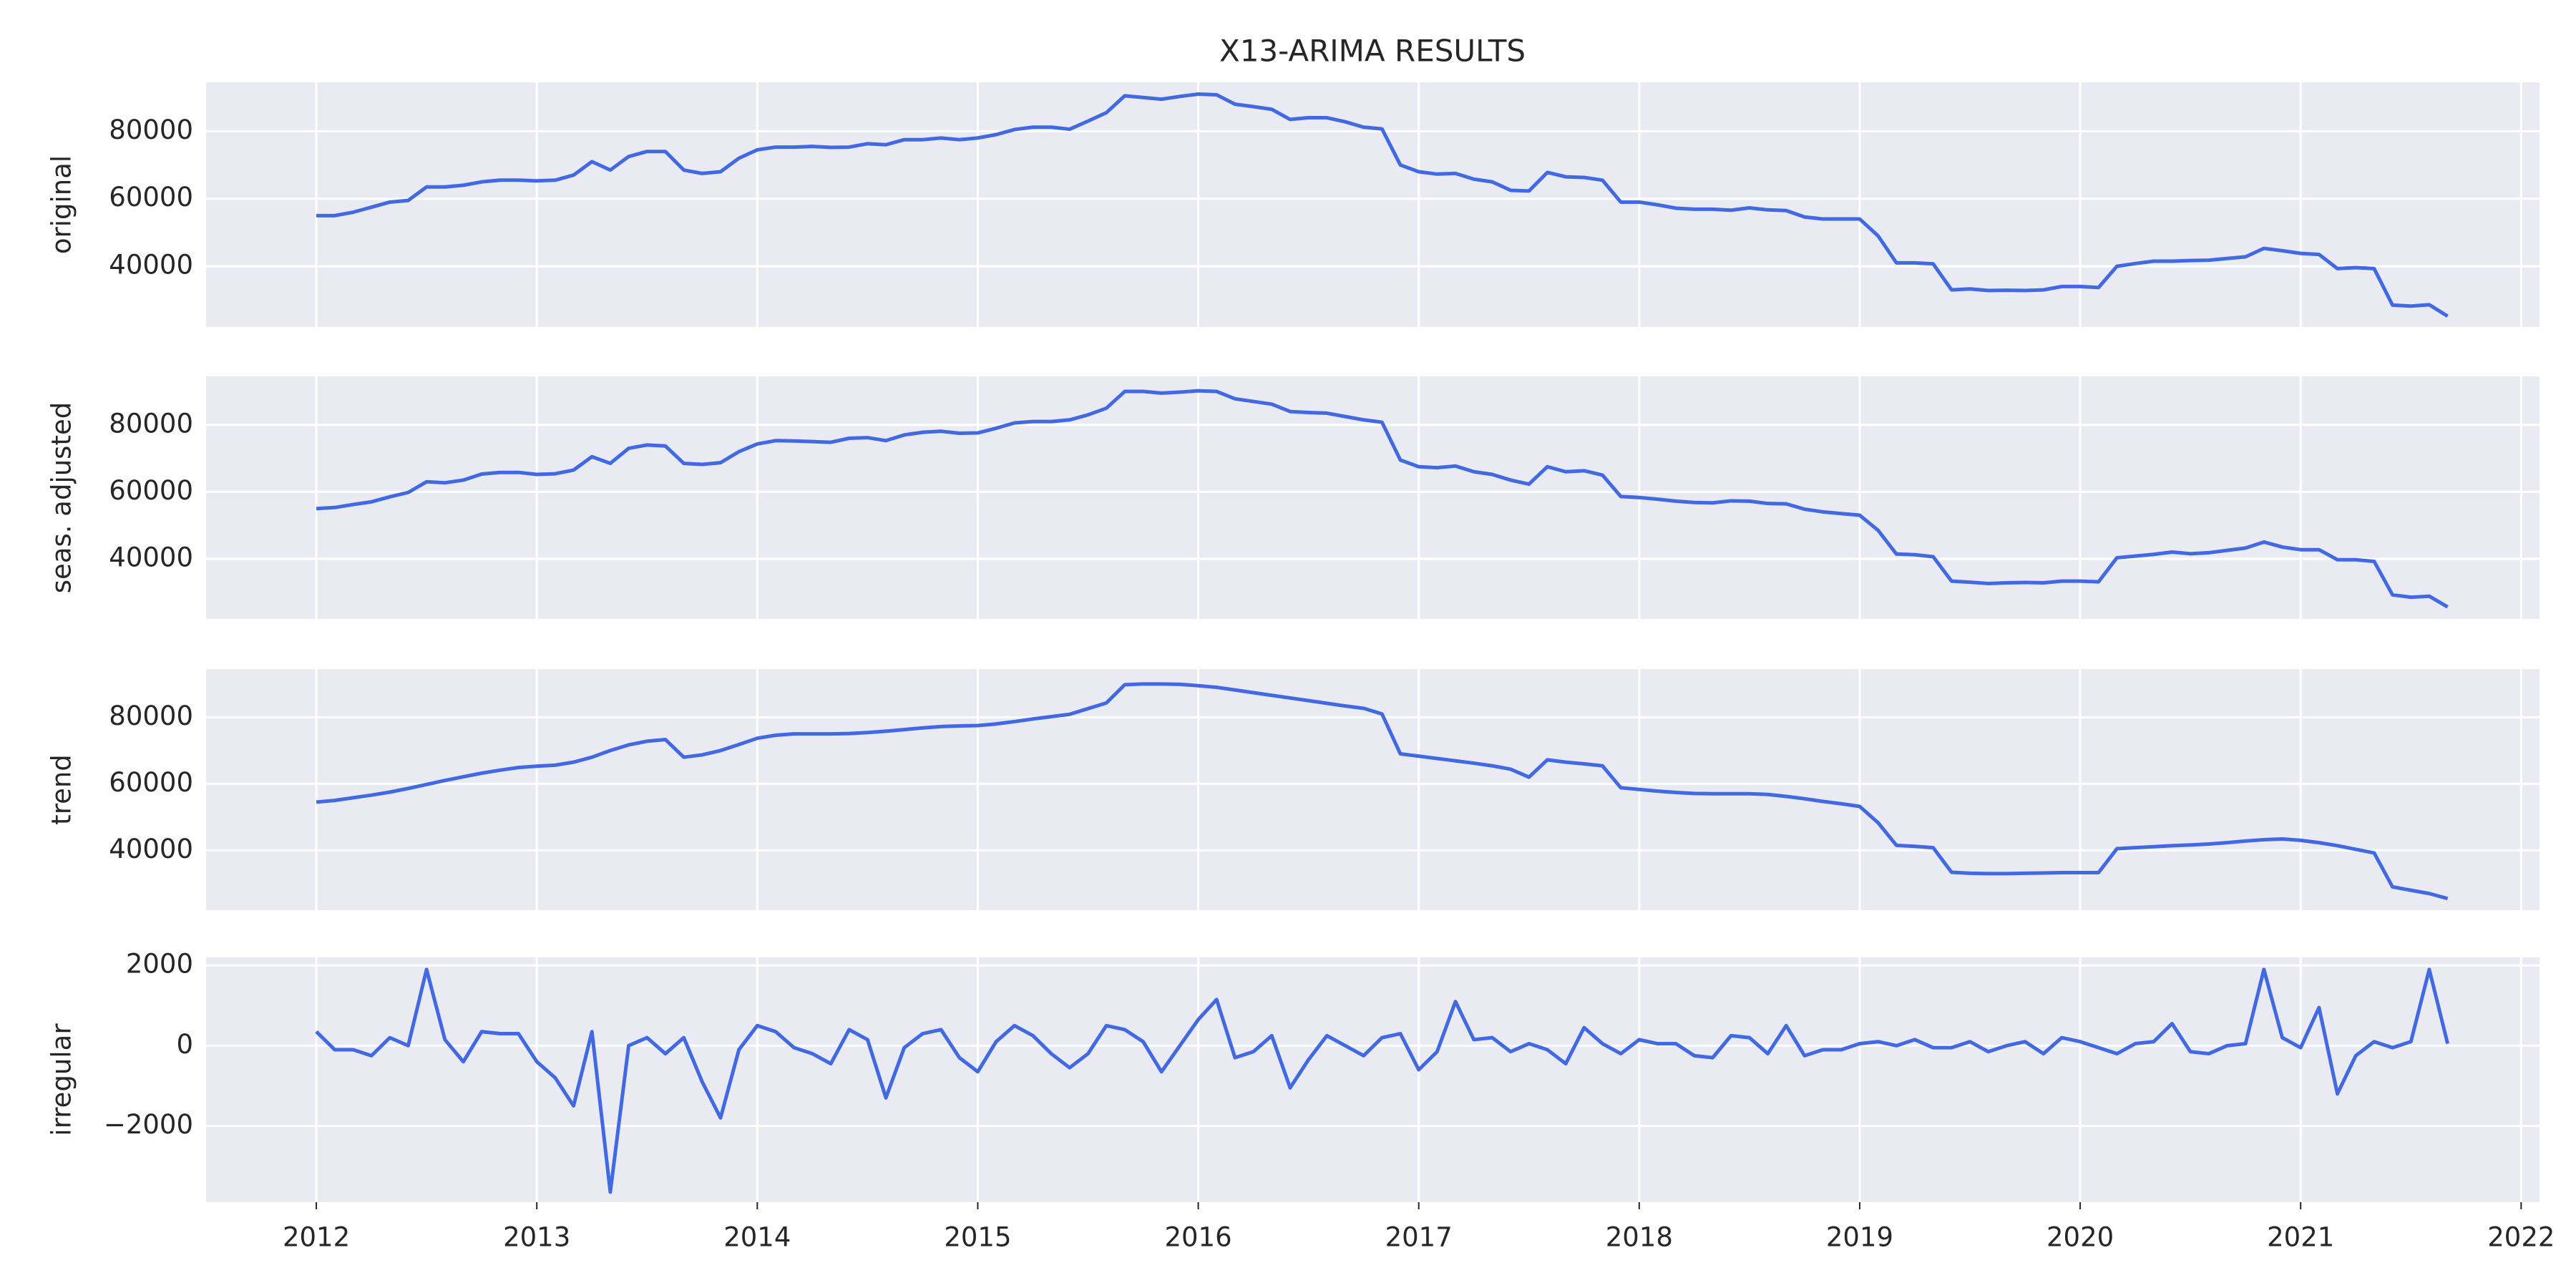 The height and width of the screenshot is (1288, 2576). What do you see at coordinates (757, 1237) in the screenshot?
I see `x-tick-label: 2014` at bounding box center [757, 1237].